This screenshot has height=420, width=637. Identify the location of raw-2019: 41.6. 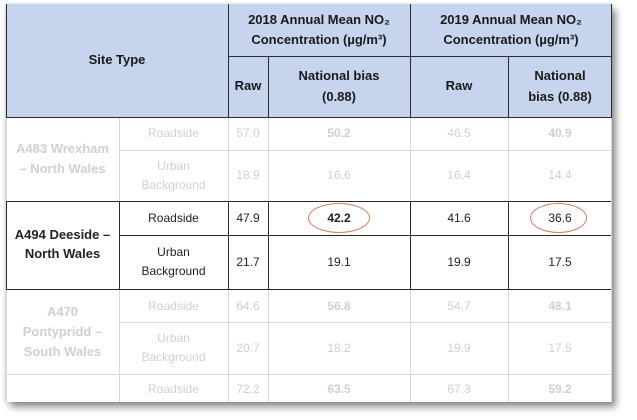
(459, 217).